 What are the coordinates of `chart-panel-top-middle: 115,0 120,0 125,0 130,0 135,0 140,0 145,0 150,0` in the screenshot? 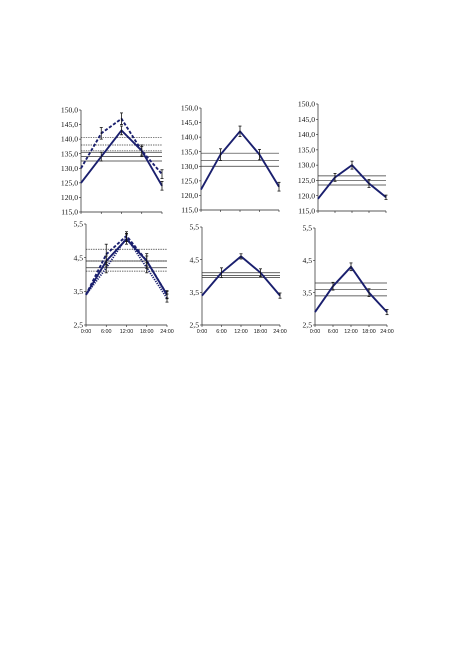 It's located at (231, 159).